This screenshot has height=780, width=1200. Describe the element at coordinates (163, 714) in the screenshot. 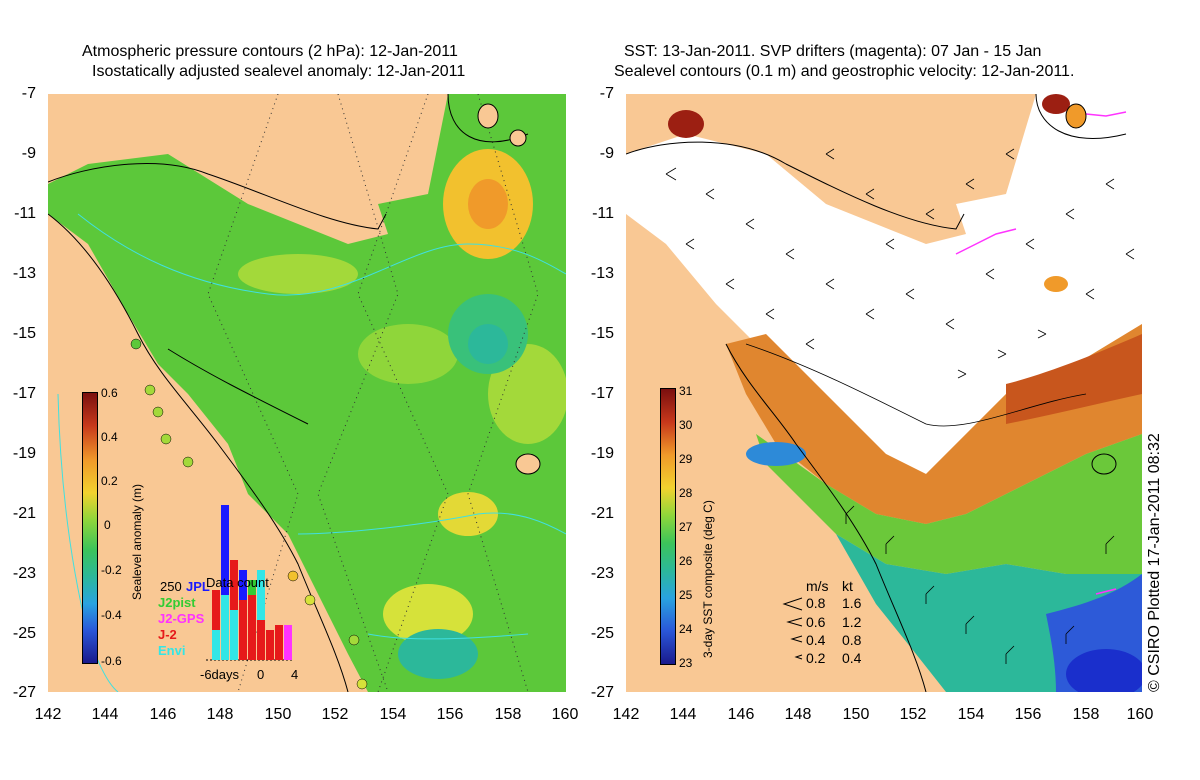

I see `left-x-tick: 146` at that location.